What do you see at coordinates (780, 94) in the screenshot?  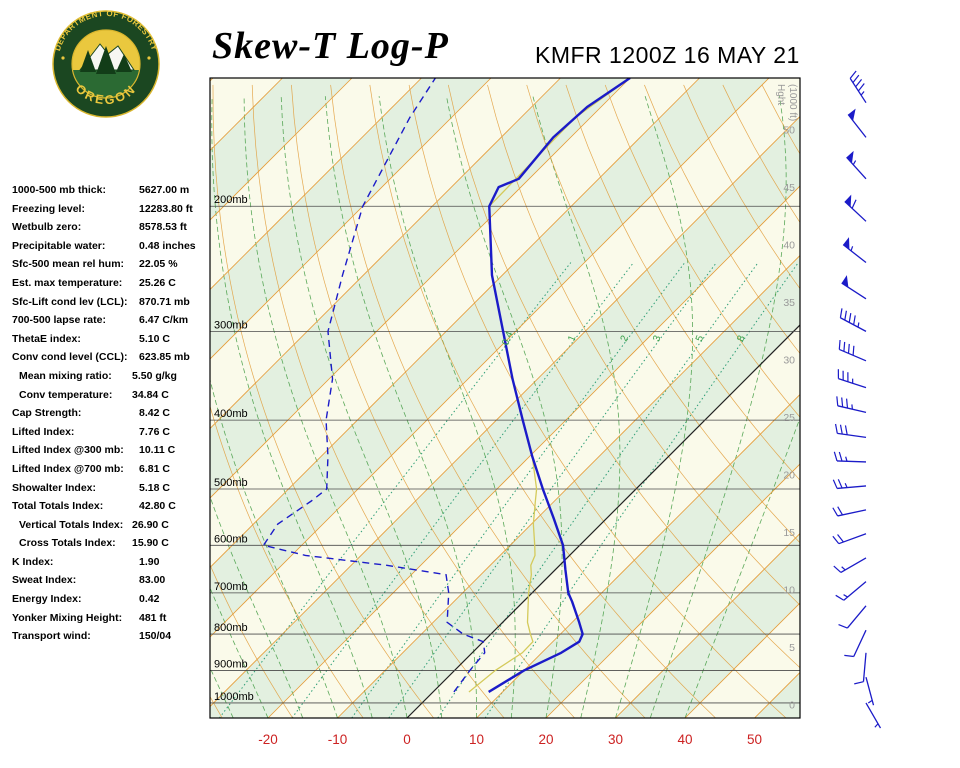 I see `height-axis-title: Hght` at bounding box center [780, 94].